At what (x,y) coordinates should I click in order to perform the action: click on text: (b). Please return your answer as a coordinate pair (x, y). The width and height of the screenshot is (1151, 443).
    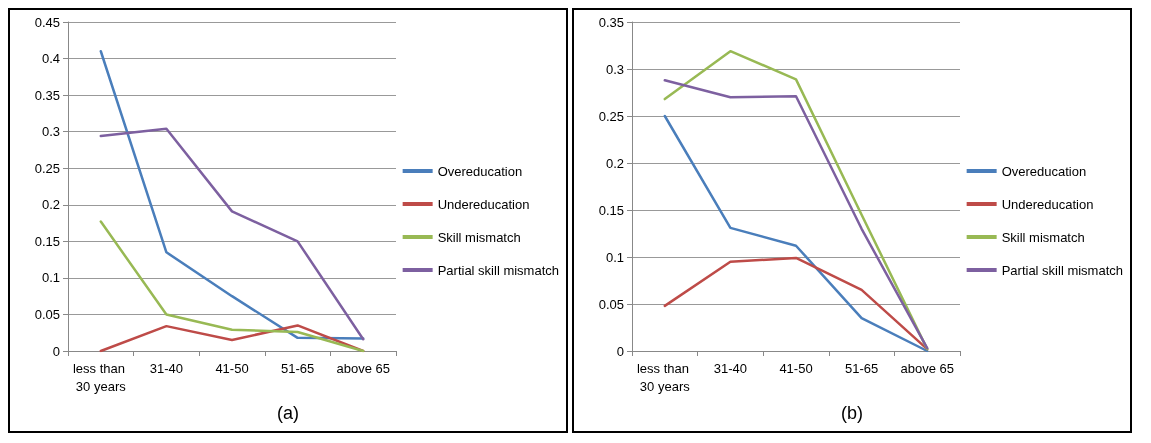
    Looking at the image, I should click on (852, 413).